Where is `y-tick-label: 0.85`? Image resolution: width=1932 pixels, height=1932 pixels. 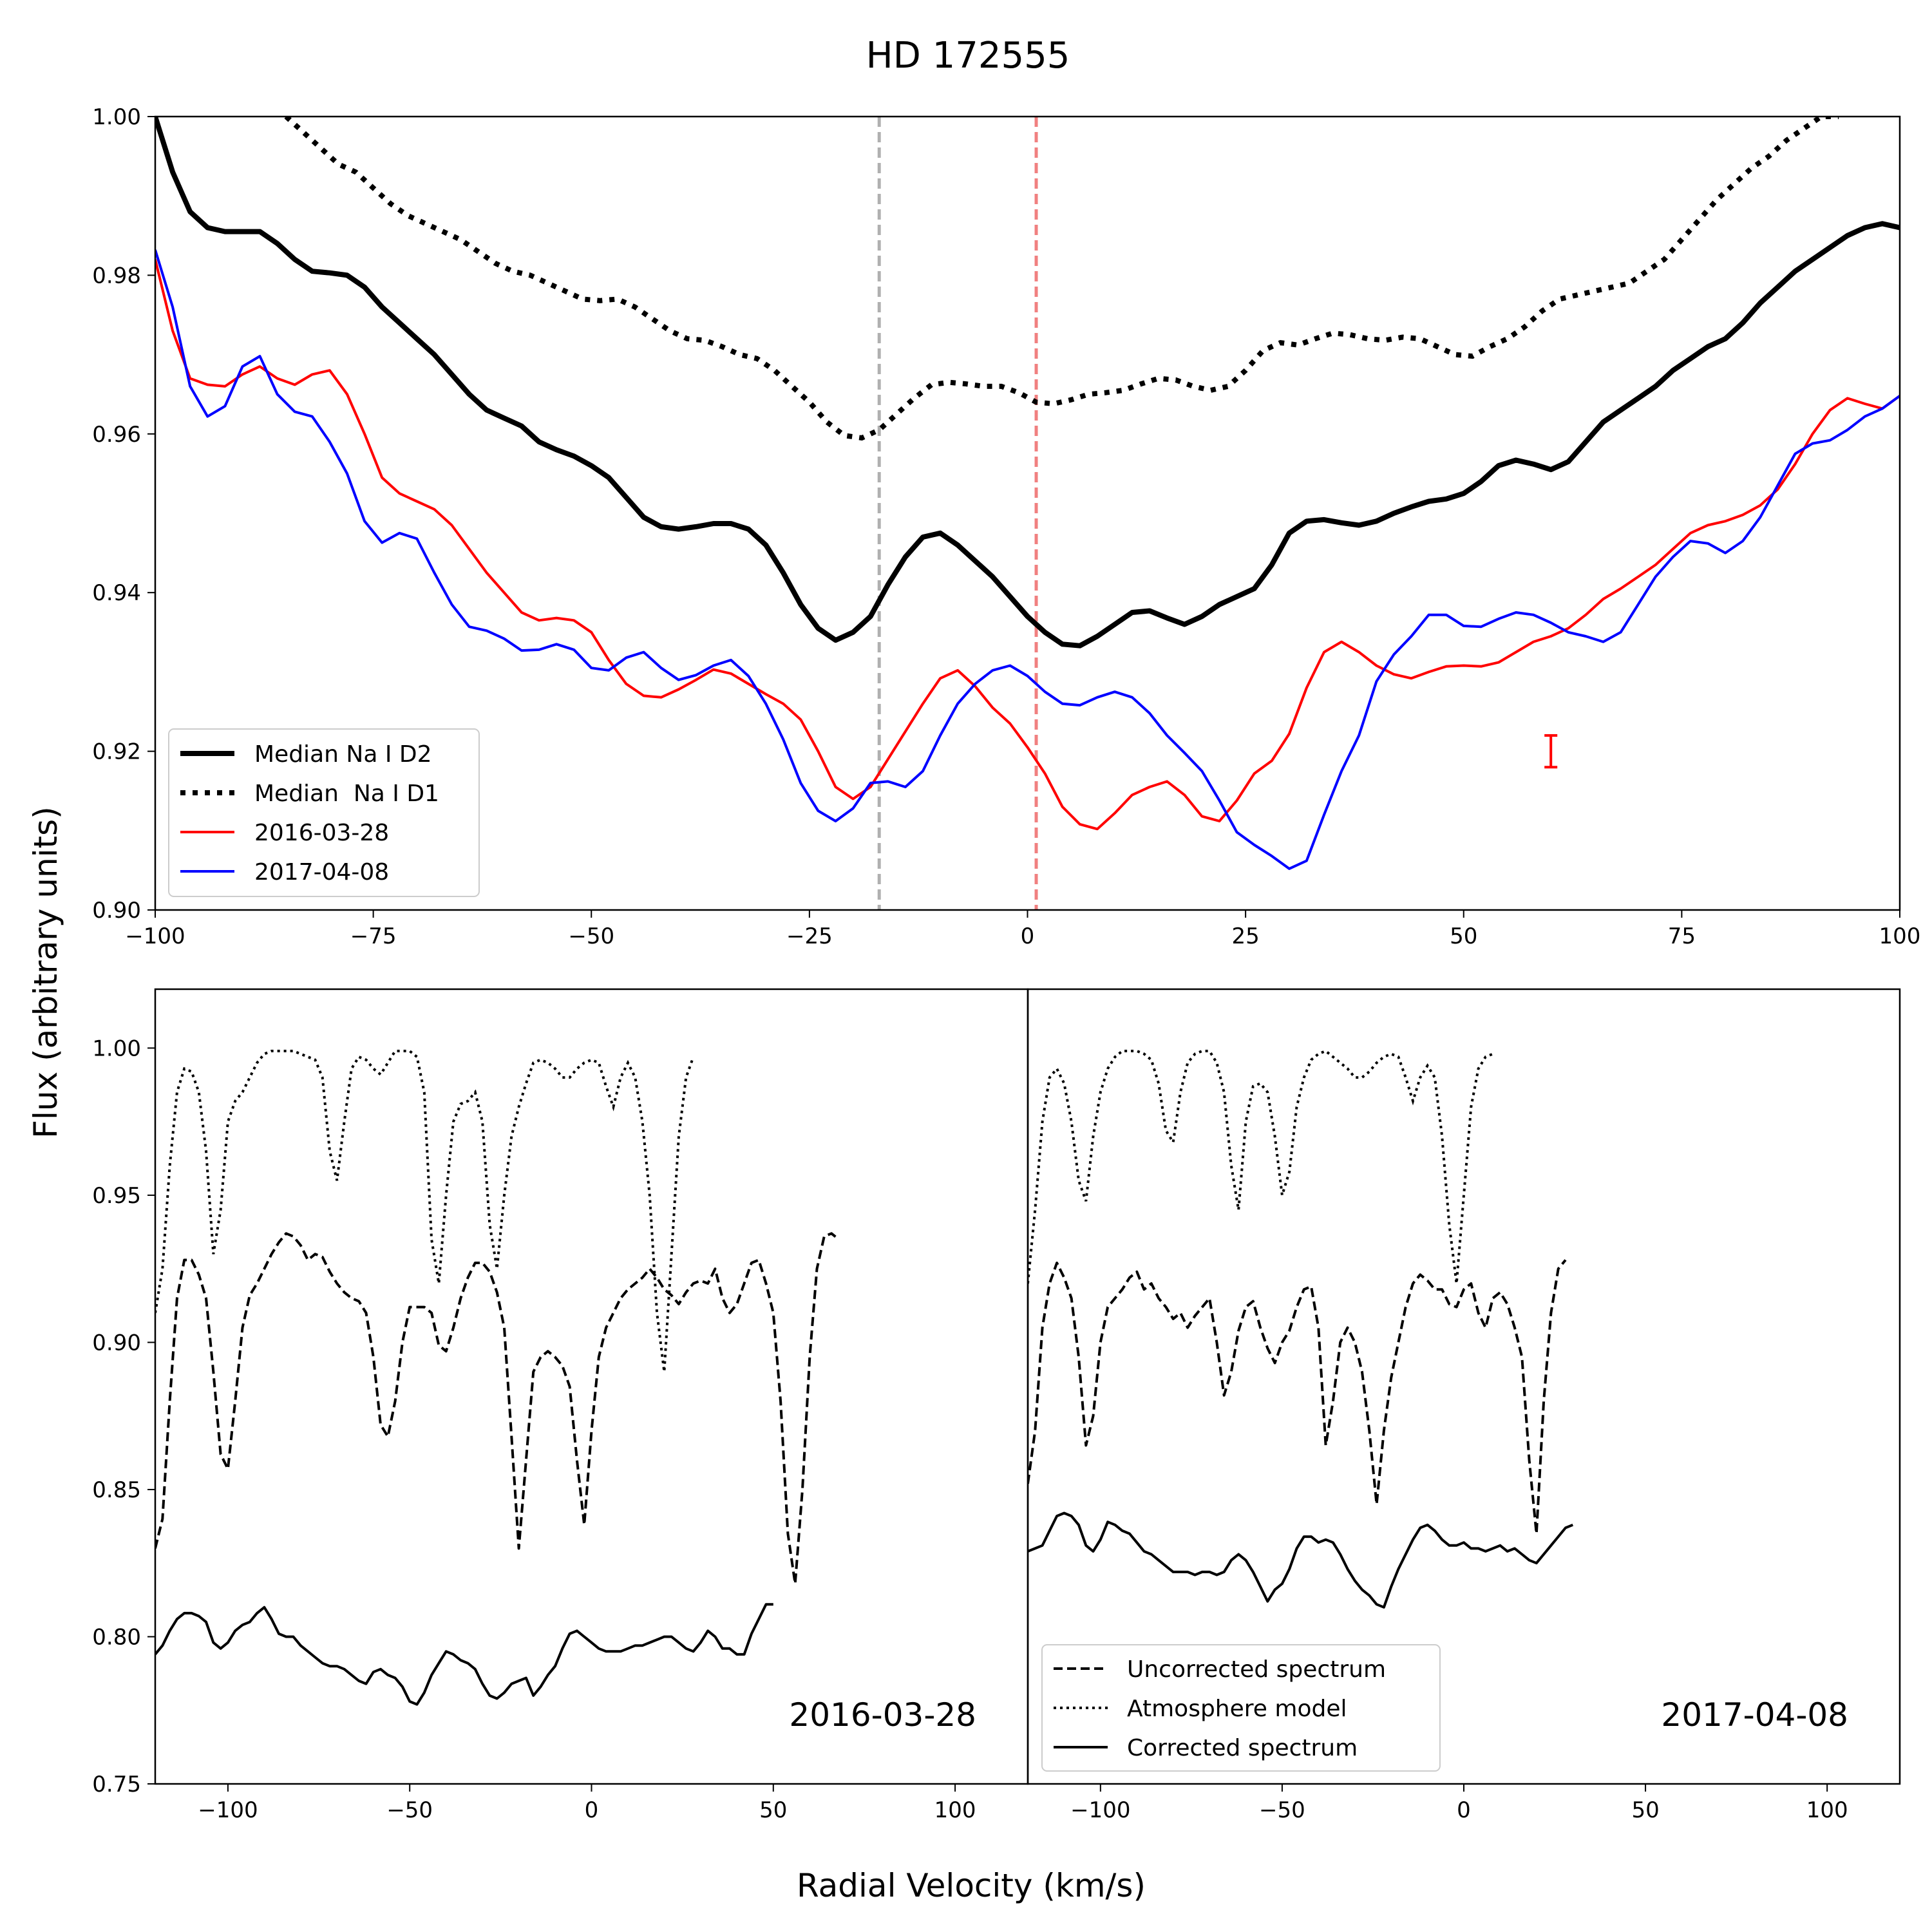
y-tick-label: 0.85 is located at coordinates (116, 1490).